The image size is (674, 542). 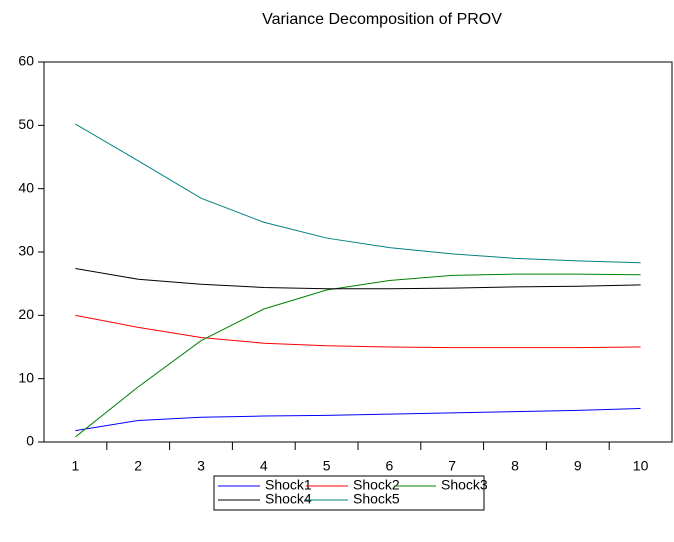 What do you see at coordinates (327, 466) in the screenshot?
I see `x-tick-label: 5` at bounding box center [327, 466].